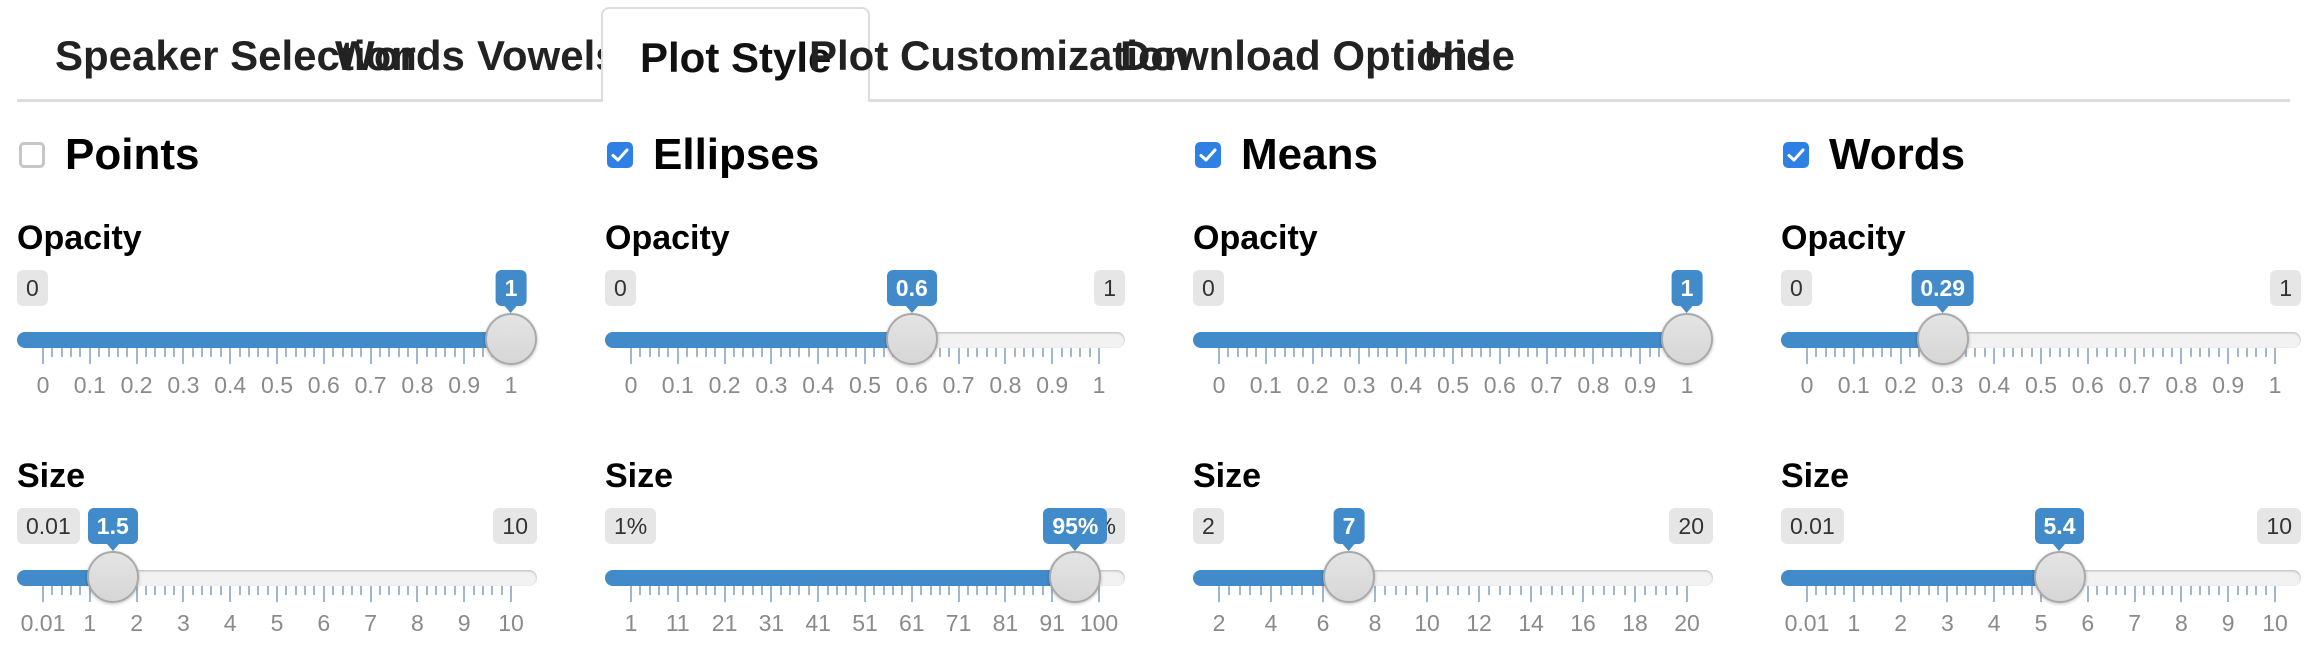 This screenshot has width=2311, height=666. What do you see at coordinates (2041, 340) in the screenshot?
I see `words-opacity-track` at bounding box center [2041, 340].